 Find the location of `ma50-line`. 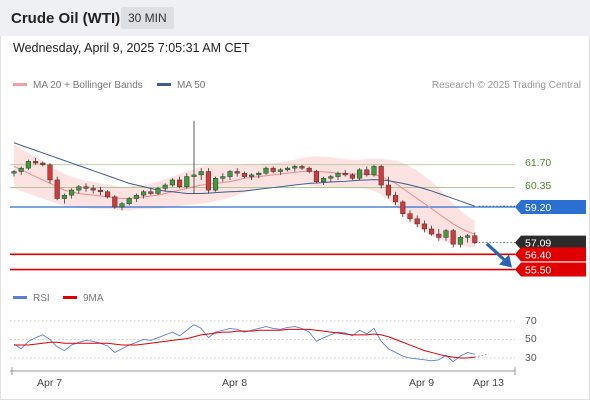

ma50-line is located at coordinates (244, 174).